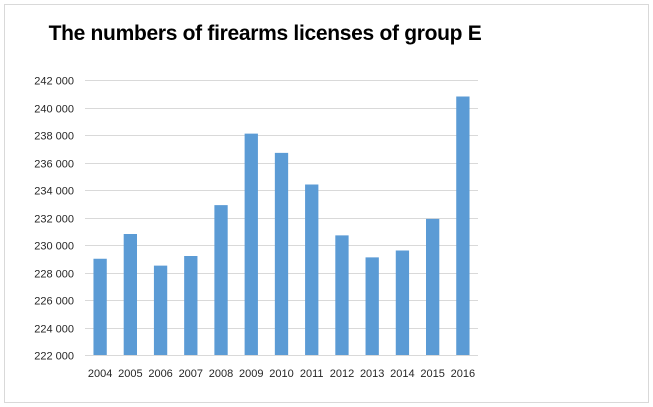 This screenshot has height=407, width=653. Describe the element at coordinates (54, 192) in the screenshot. I see `y-tick-label: 234 000` at that location.